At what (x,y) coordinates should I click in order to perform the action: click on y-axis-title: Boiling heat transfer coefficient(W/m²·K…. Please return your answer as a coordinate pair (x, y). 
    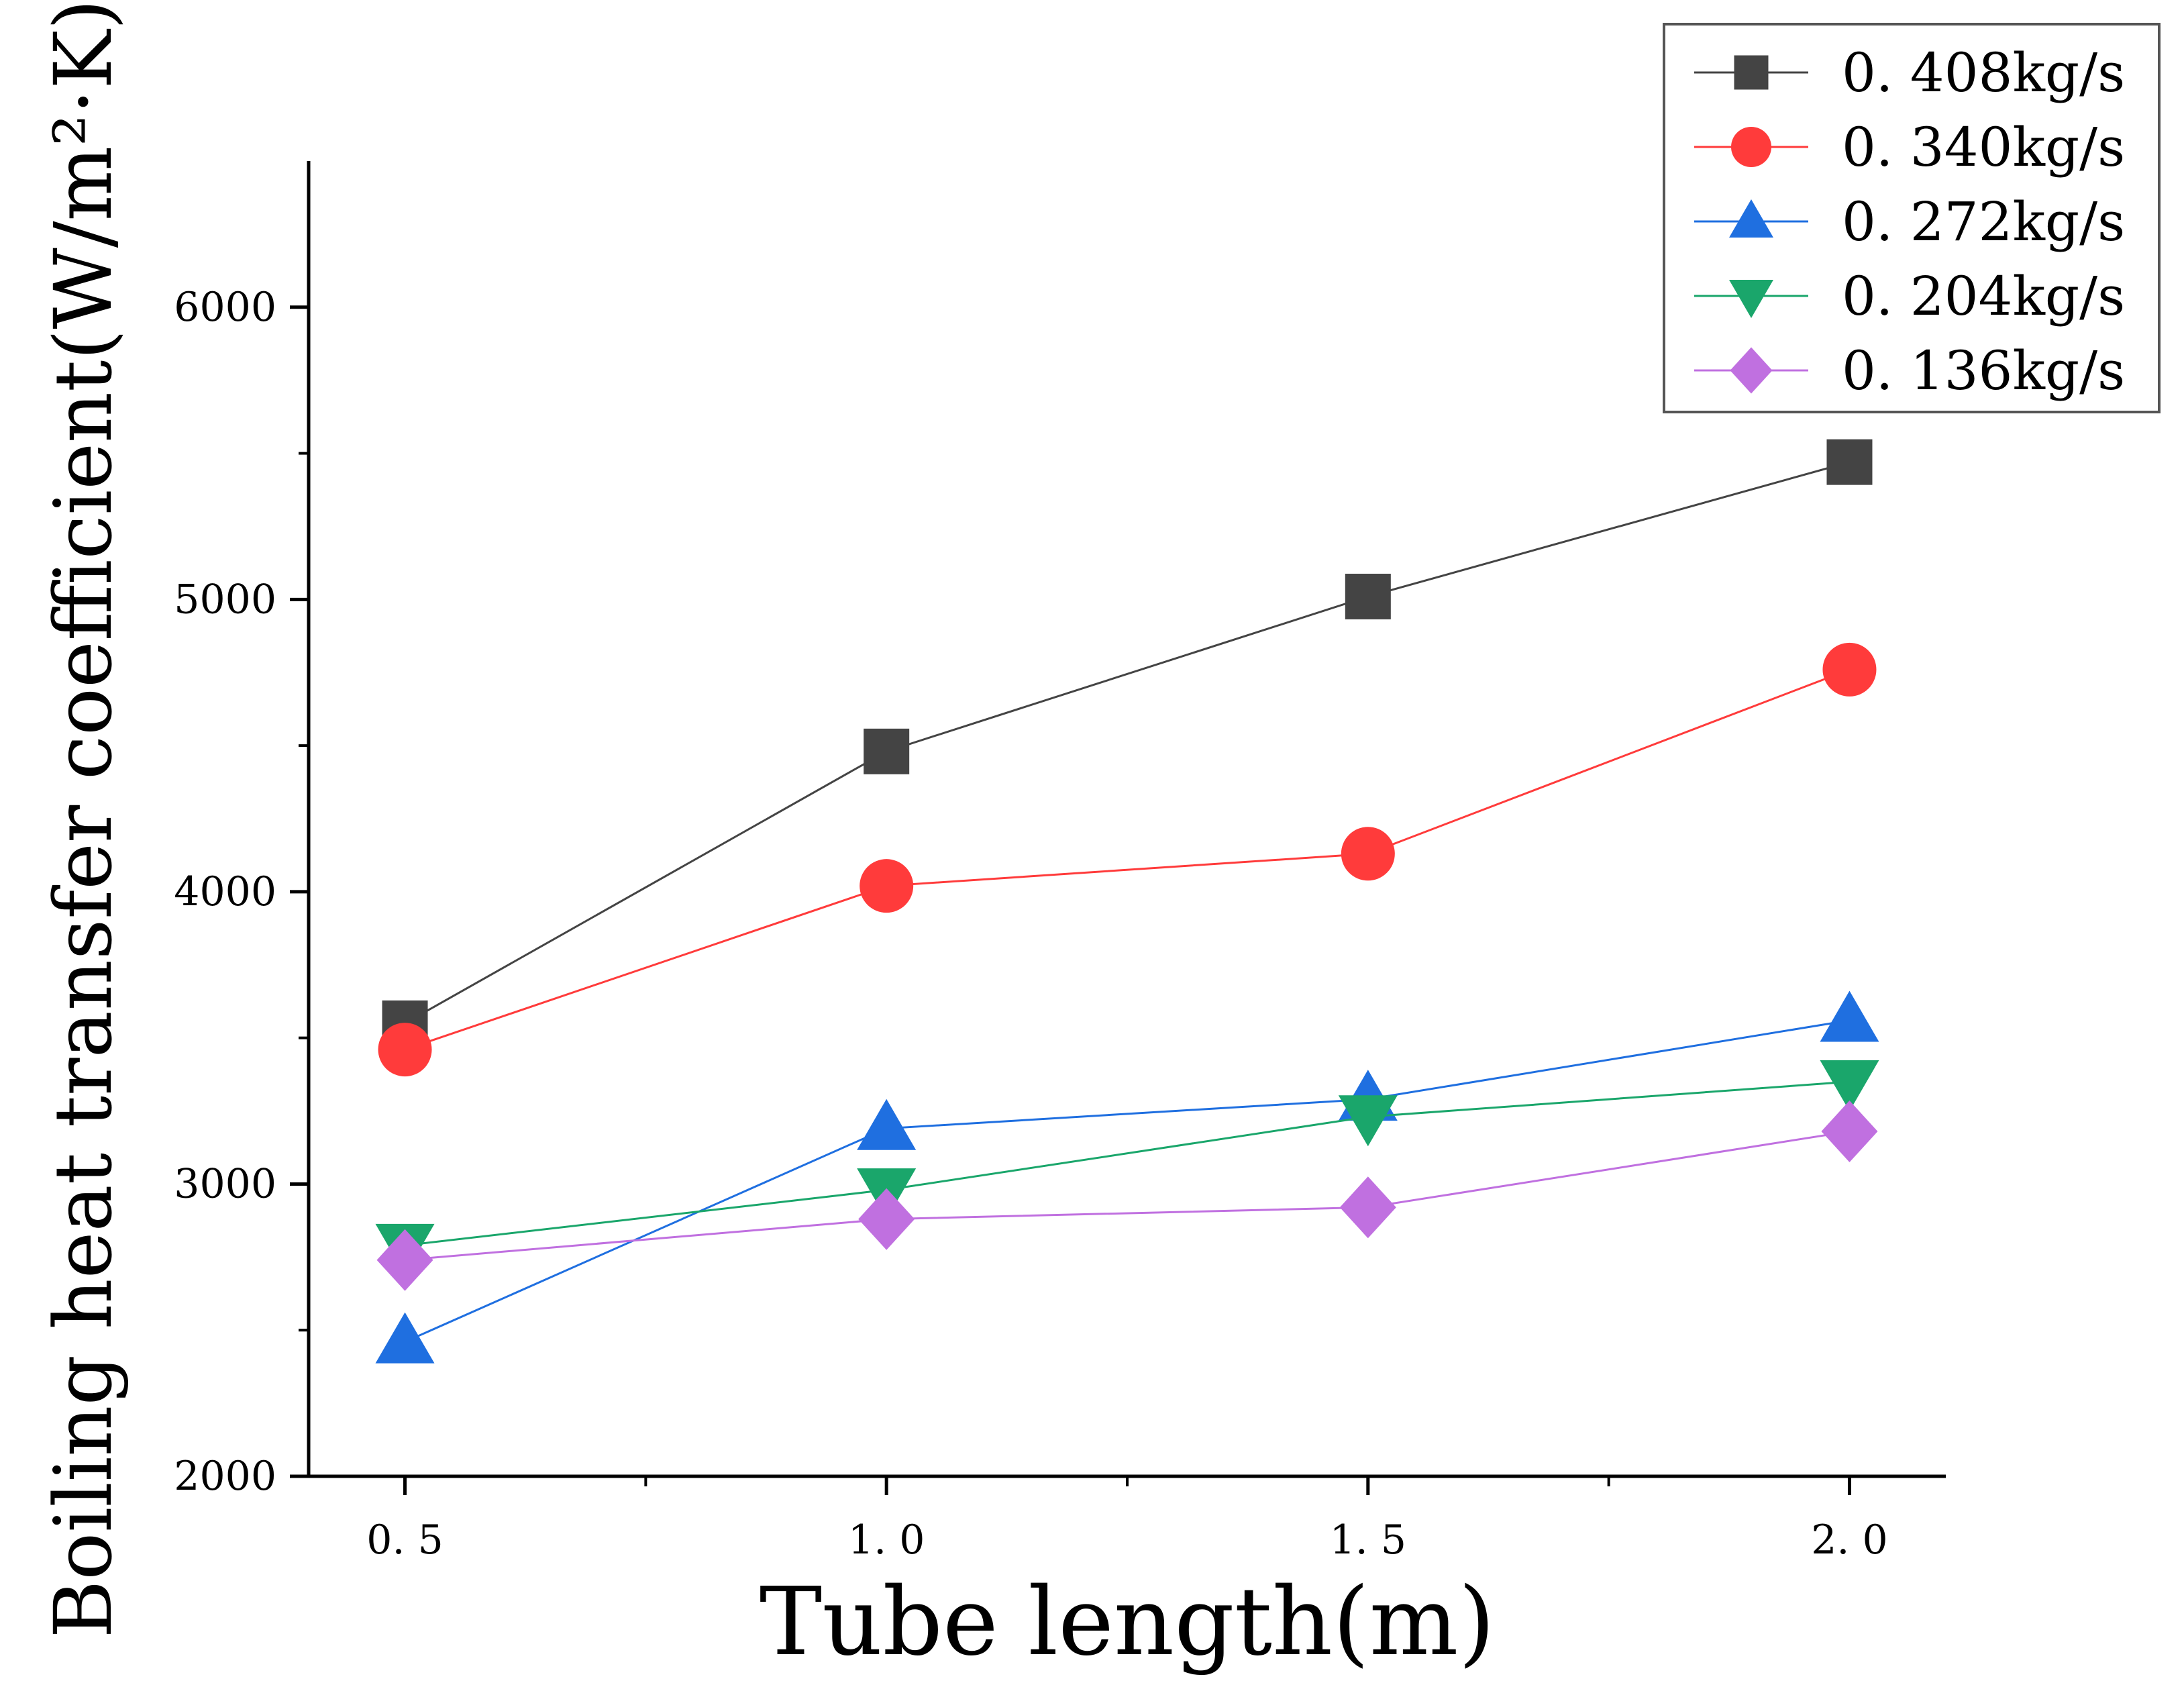
    Looking at the image, I should click on (83, 819).